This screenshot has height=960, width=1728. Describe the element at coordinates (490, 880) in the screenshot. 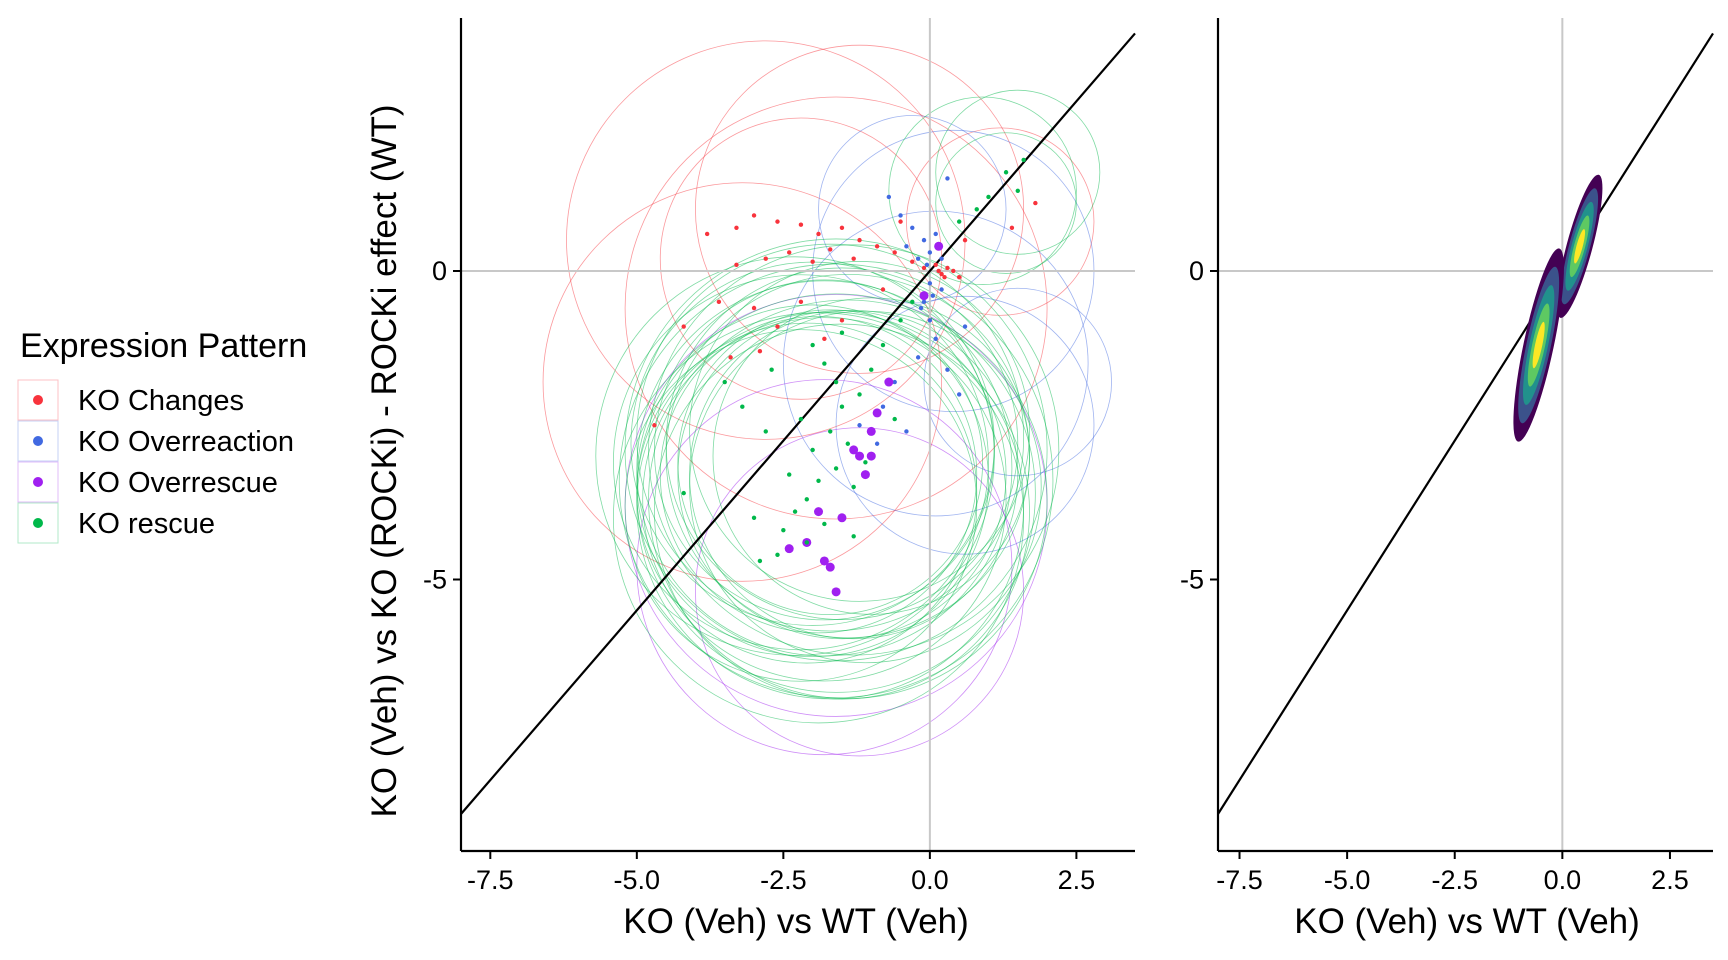

I see `x-tick-label: -7.5` at that location.